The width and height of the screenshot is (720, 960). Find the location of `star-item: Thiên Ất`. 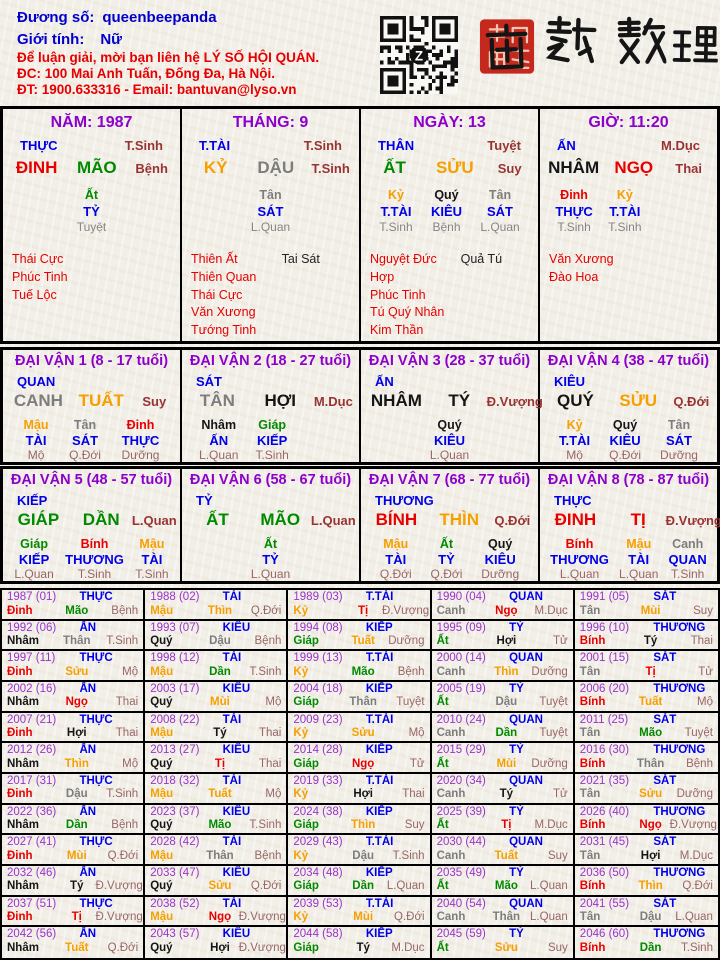

star-item: Thiên Ất is located at coordinates (214, 259).